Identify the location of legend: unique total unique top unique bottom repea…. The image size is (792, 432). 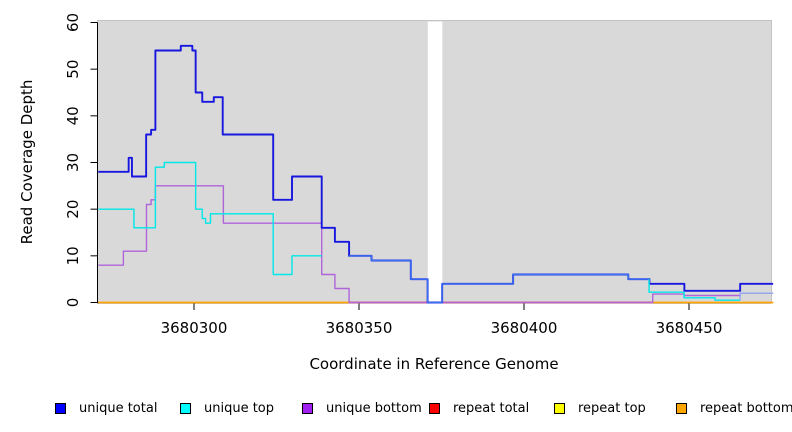
(396, 408).